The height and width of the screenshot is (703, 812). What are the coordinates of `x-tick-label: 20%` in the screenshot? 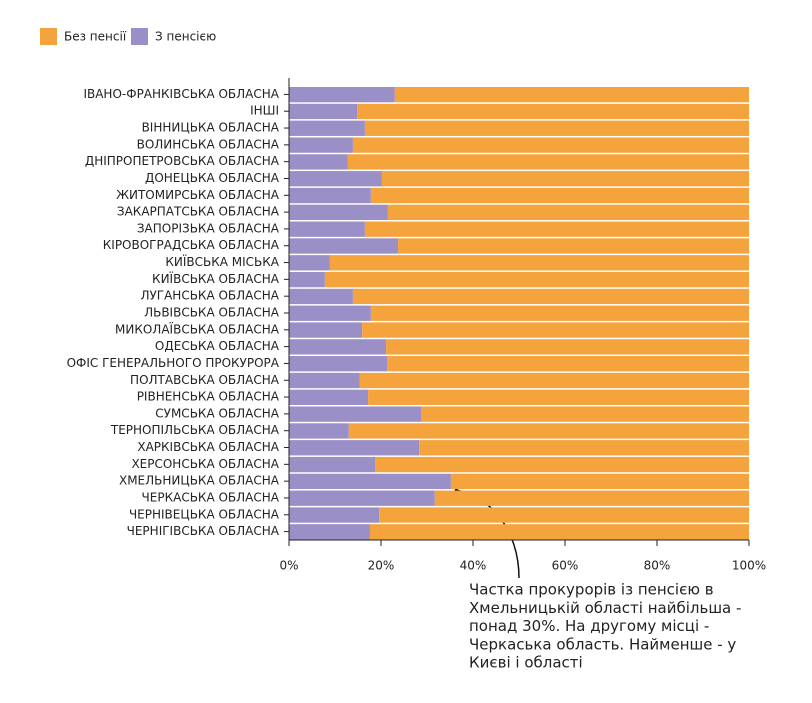 It's located at (381, 566).